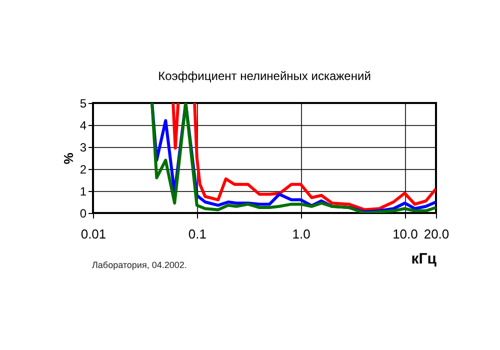 The height and width of the screenshot is (350, 500). What do you see at coordinates (83, 147) in the screenshot?
I see `y-tick-label: 3` at bounding box center [83, 147].